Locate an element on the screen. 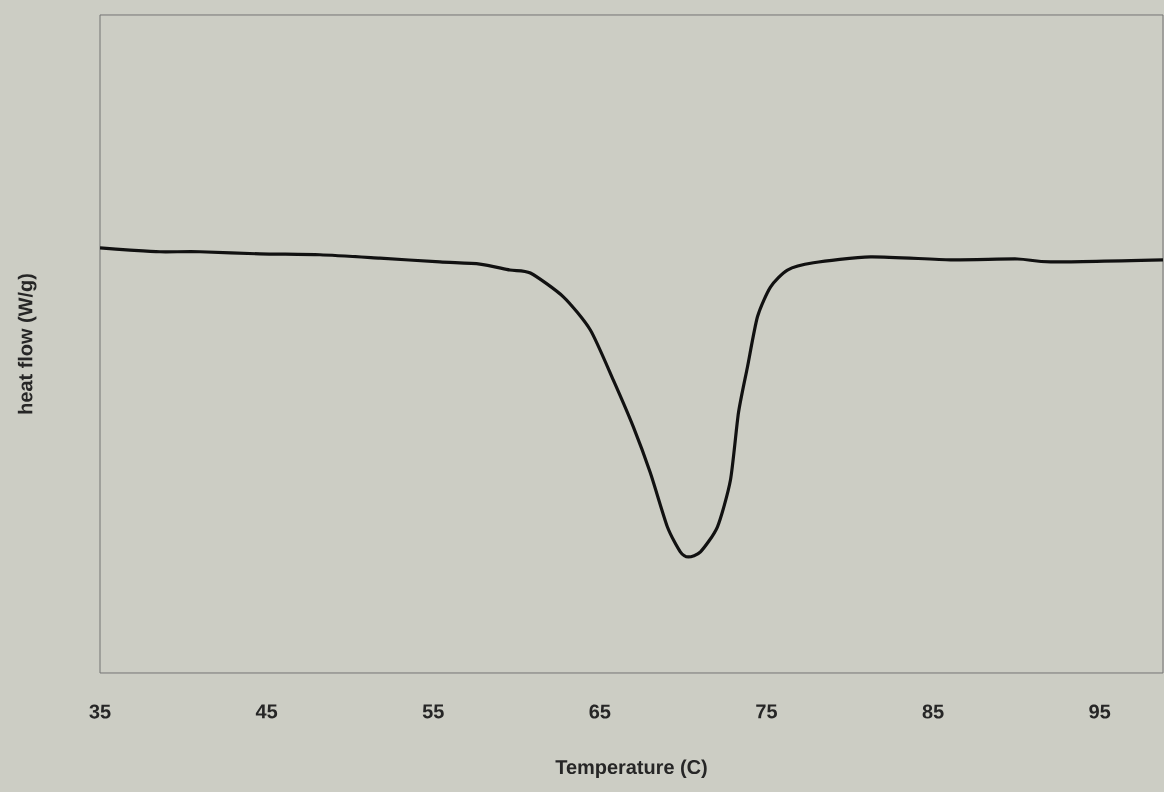  x-tick-label: 35 is located at coordinates (100, 711).